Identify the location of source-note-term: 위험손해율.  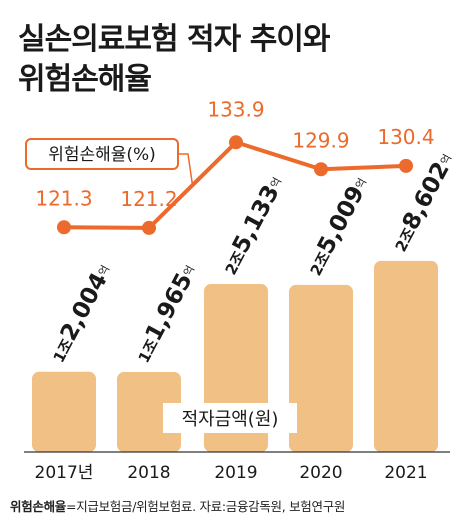
(38, 506).